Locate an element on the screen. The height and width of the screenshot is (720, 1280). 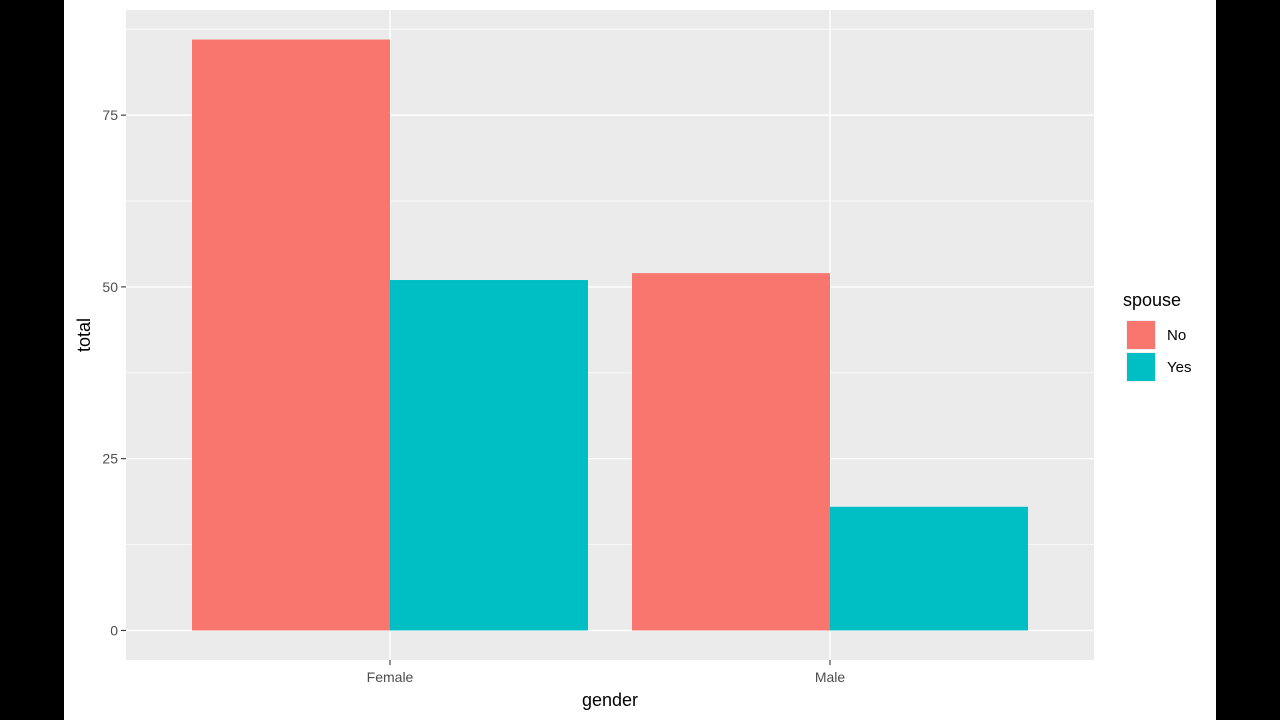
bar-female-no is located at coordinates (291, 335).